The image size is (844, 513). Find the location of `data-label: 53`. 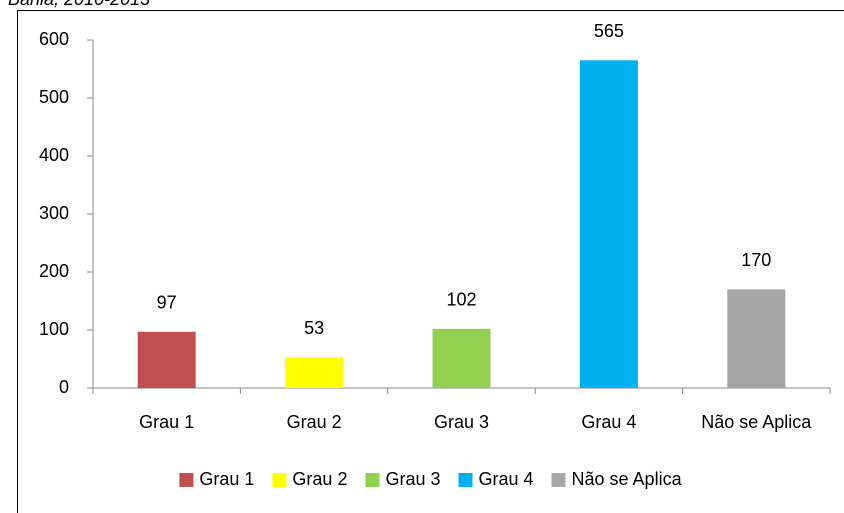

data-label: 53 is located at coordinates (314, 328).